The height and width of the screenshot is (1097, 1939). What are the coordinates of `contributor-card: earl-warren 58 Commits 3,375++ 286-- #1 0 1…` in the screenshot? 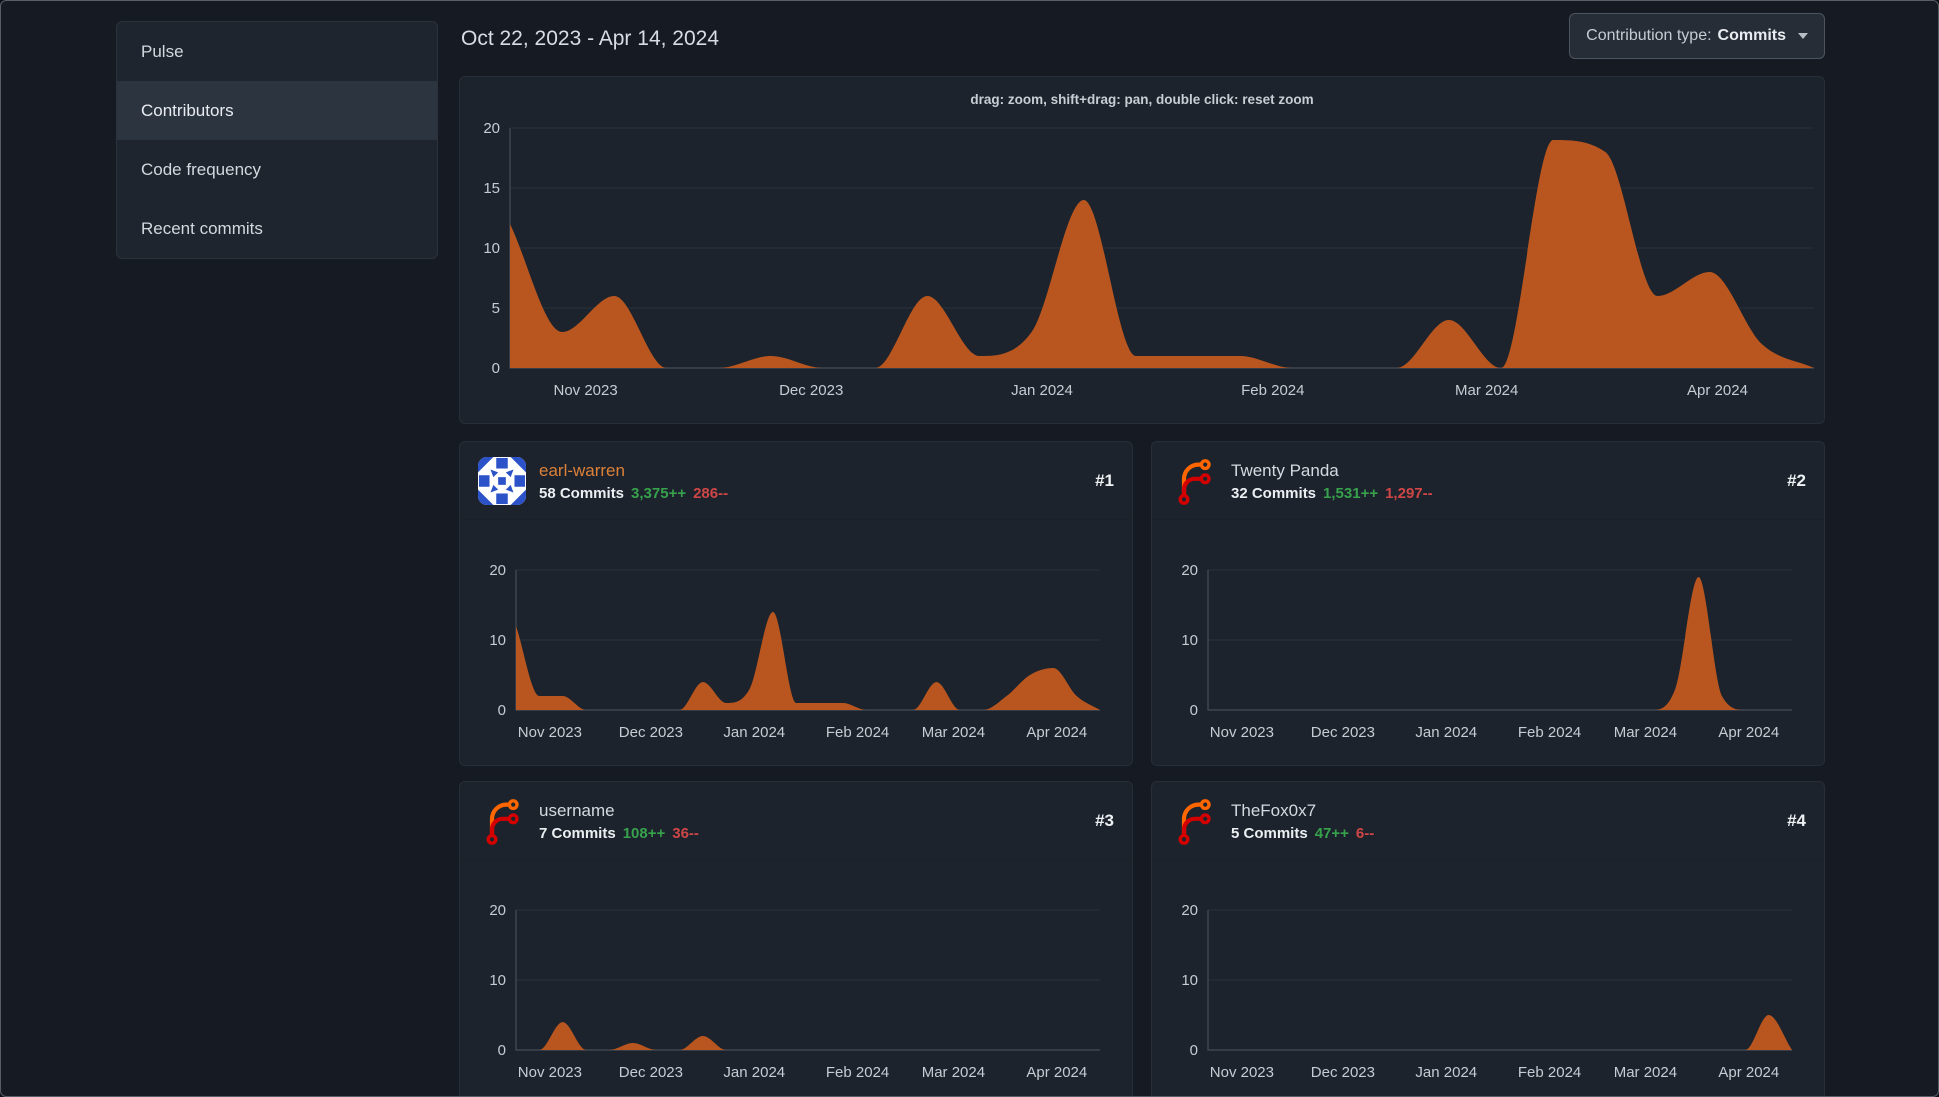 It's located at (796, 603).